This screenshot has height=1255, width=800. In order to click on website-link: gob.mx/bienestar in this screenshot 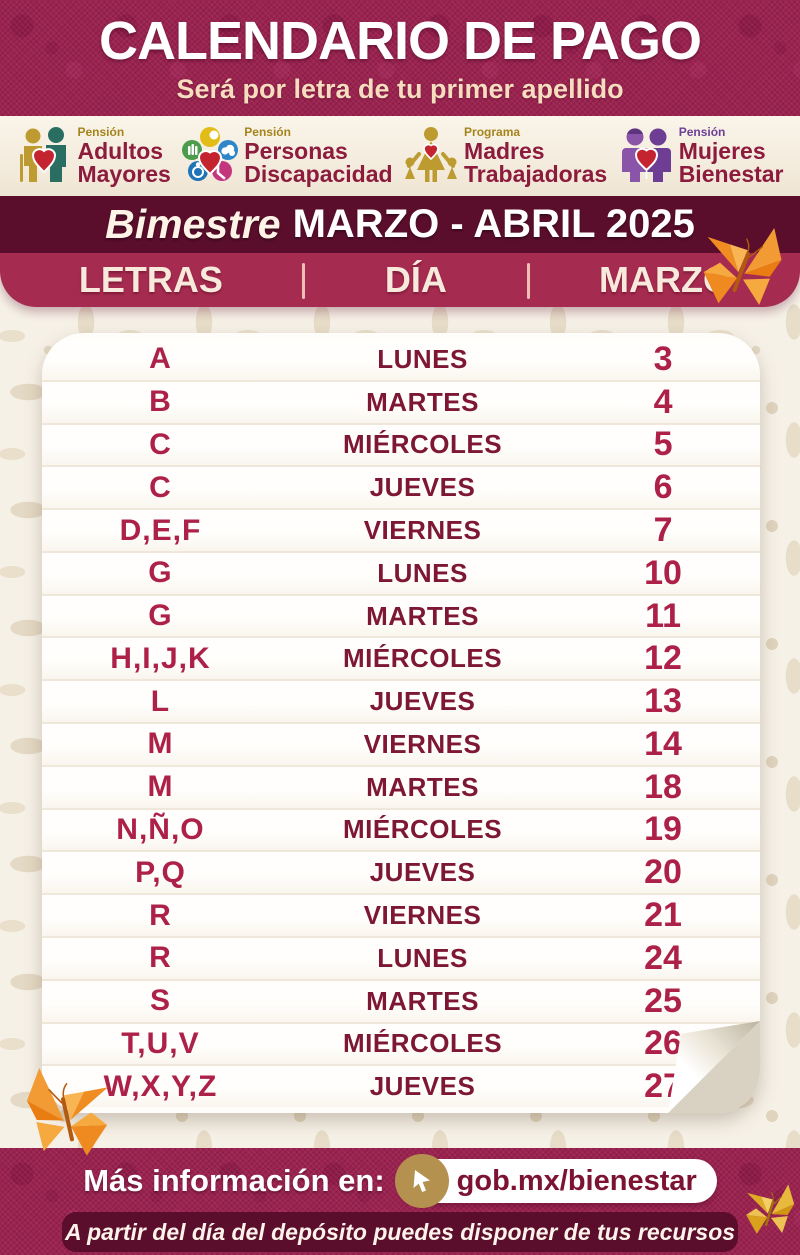, I will do `click(555, 1181)`.